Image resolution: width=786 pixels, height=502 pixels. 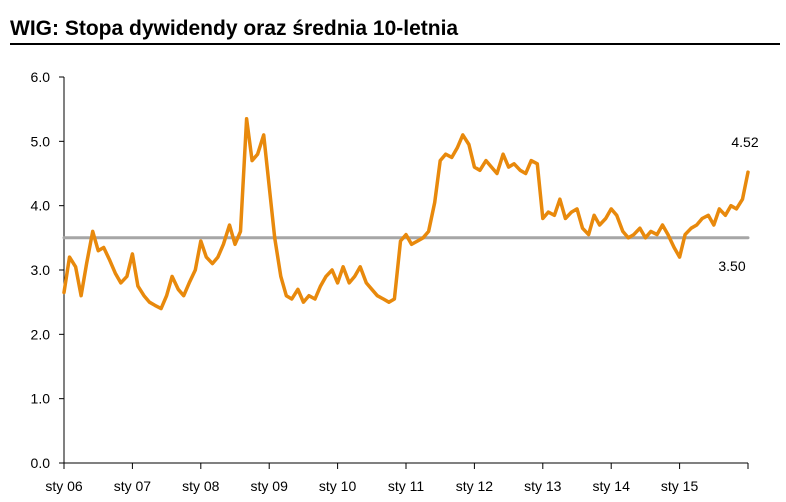 I want to click on x-tick-label: sty 09, so click(x=270, y=486).